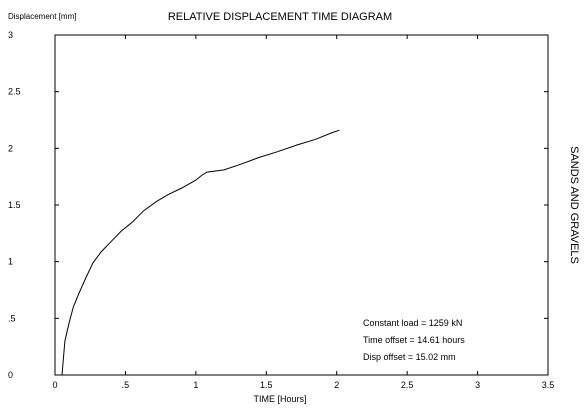  I want to click on x-tick-label: 2.5, so click(407, 385).